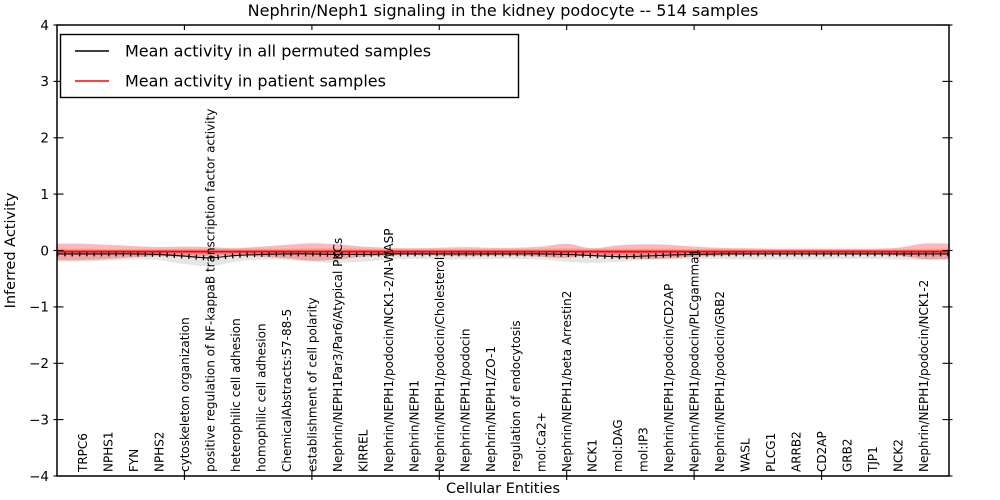 The height and width of the screenshot is (500, 1000). Describe the element at coordinates (822, 451) in the screenshot. I see `x-category-label: CD2AP` at that location.